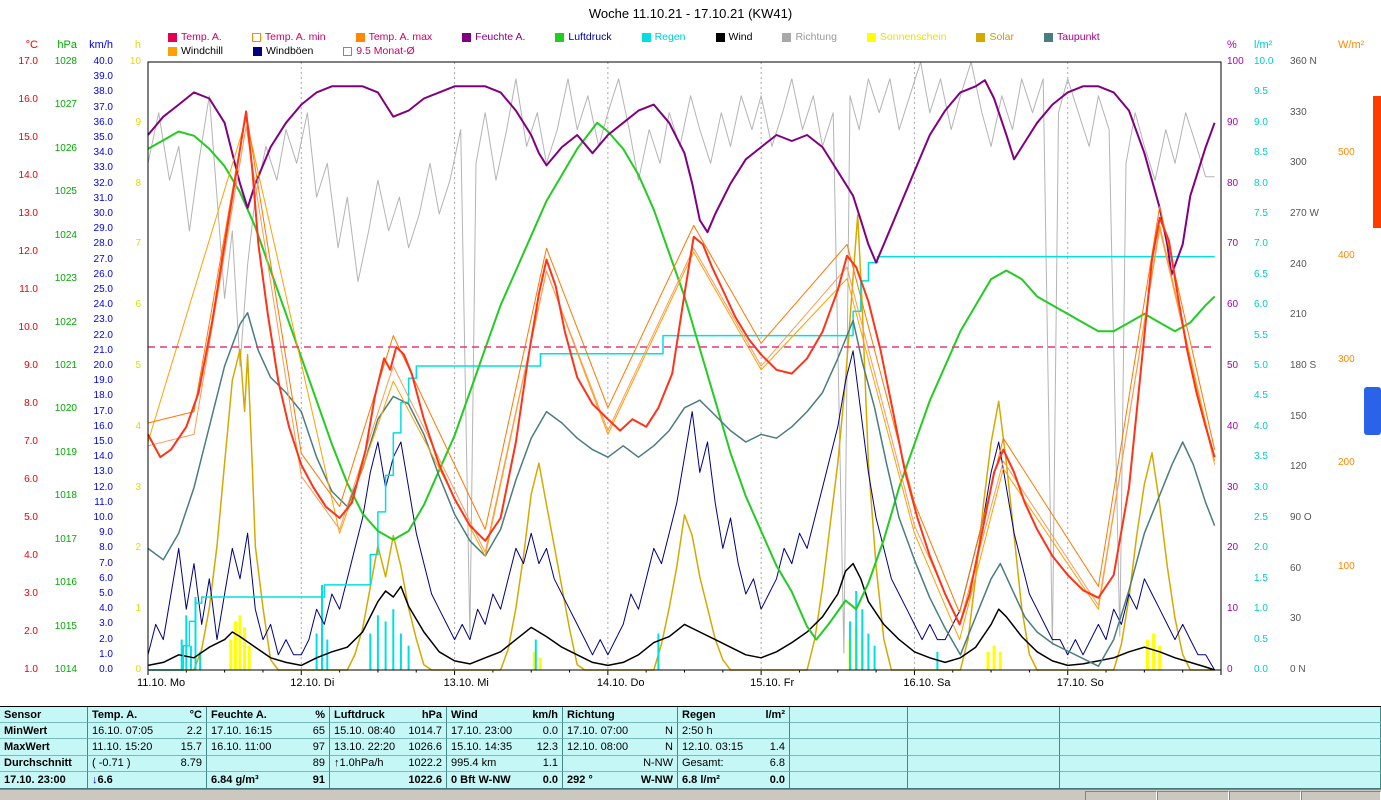 The image size is (1381, 800). What do you see at coordinates (103, 426) in the screenshot?
I see `axis-tick: 16.0` at bounding box center [103, 426].